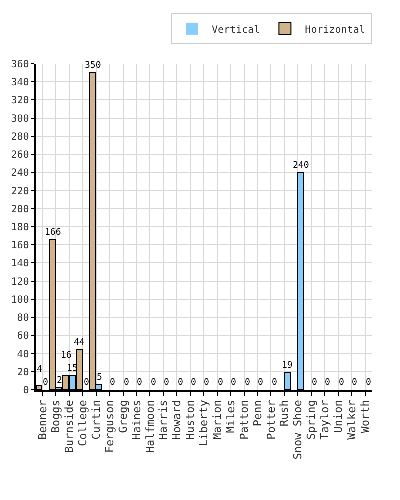  I want to click on legend-label: Horizontal, so click(335, 30).